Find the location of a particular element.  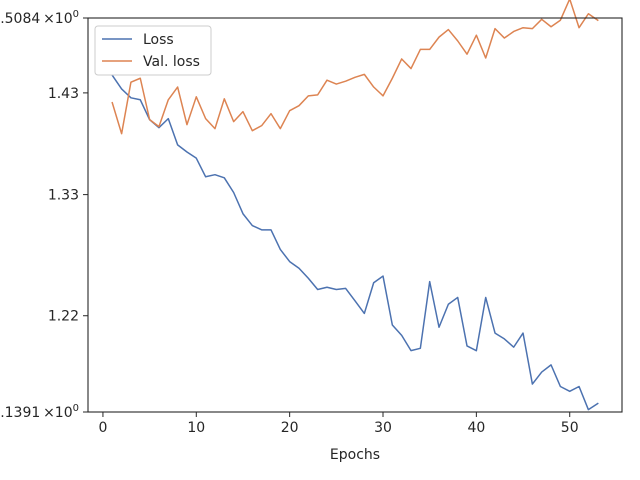

x-tick-label: 0 is located at coordinates (102, 428).